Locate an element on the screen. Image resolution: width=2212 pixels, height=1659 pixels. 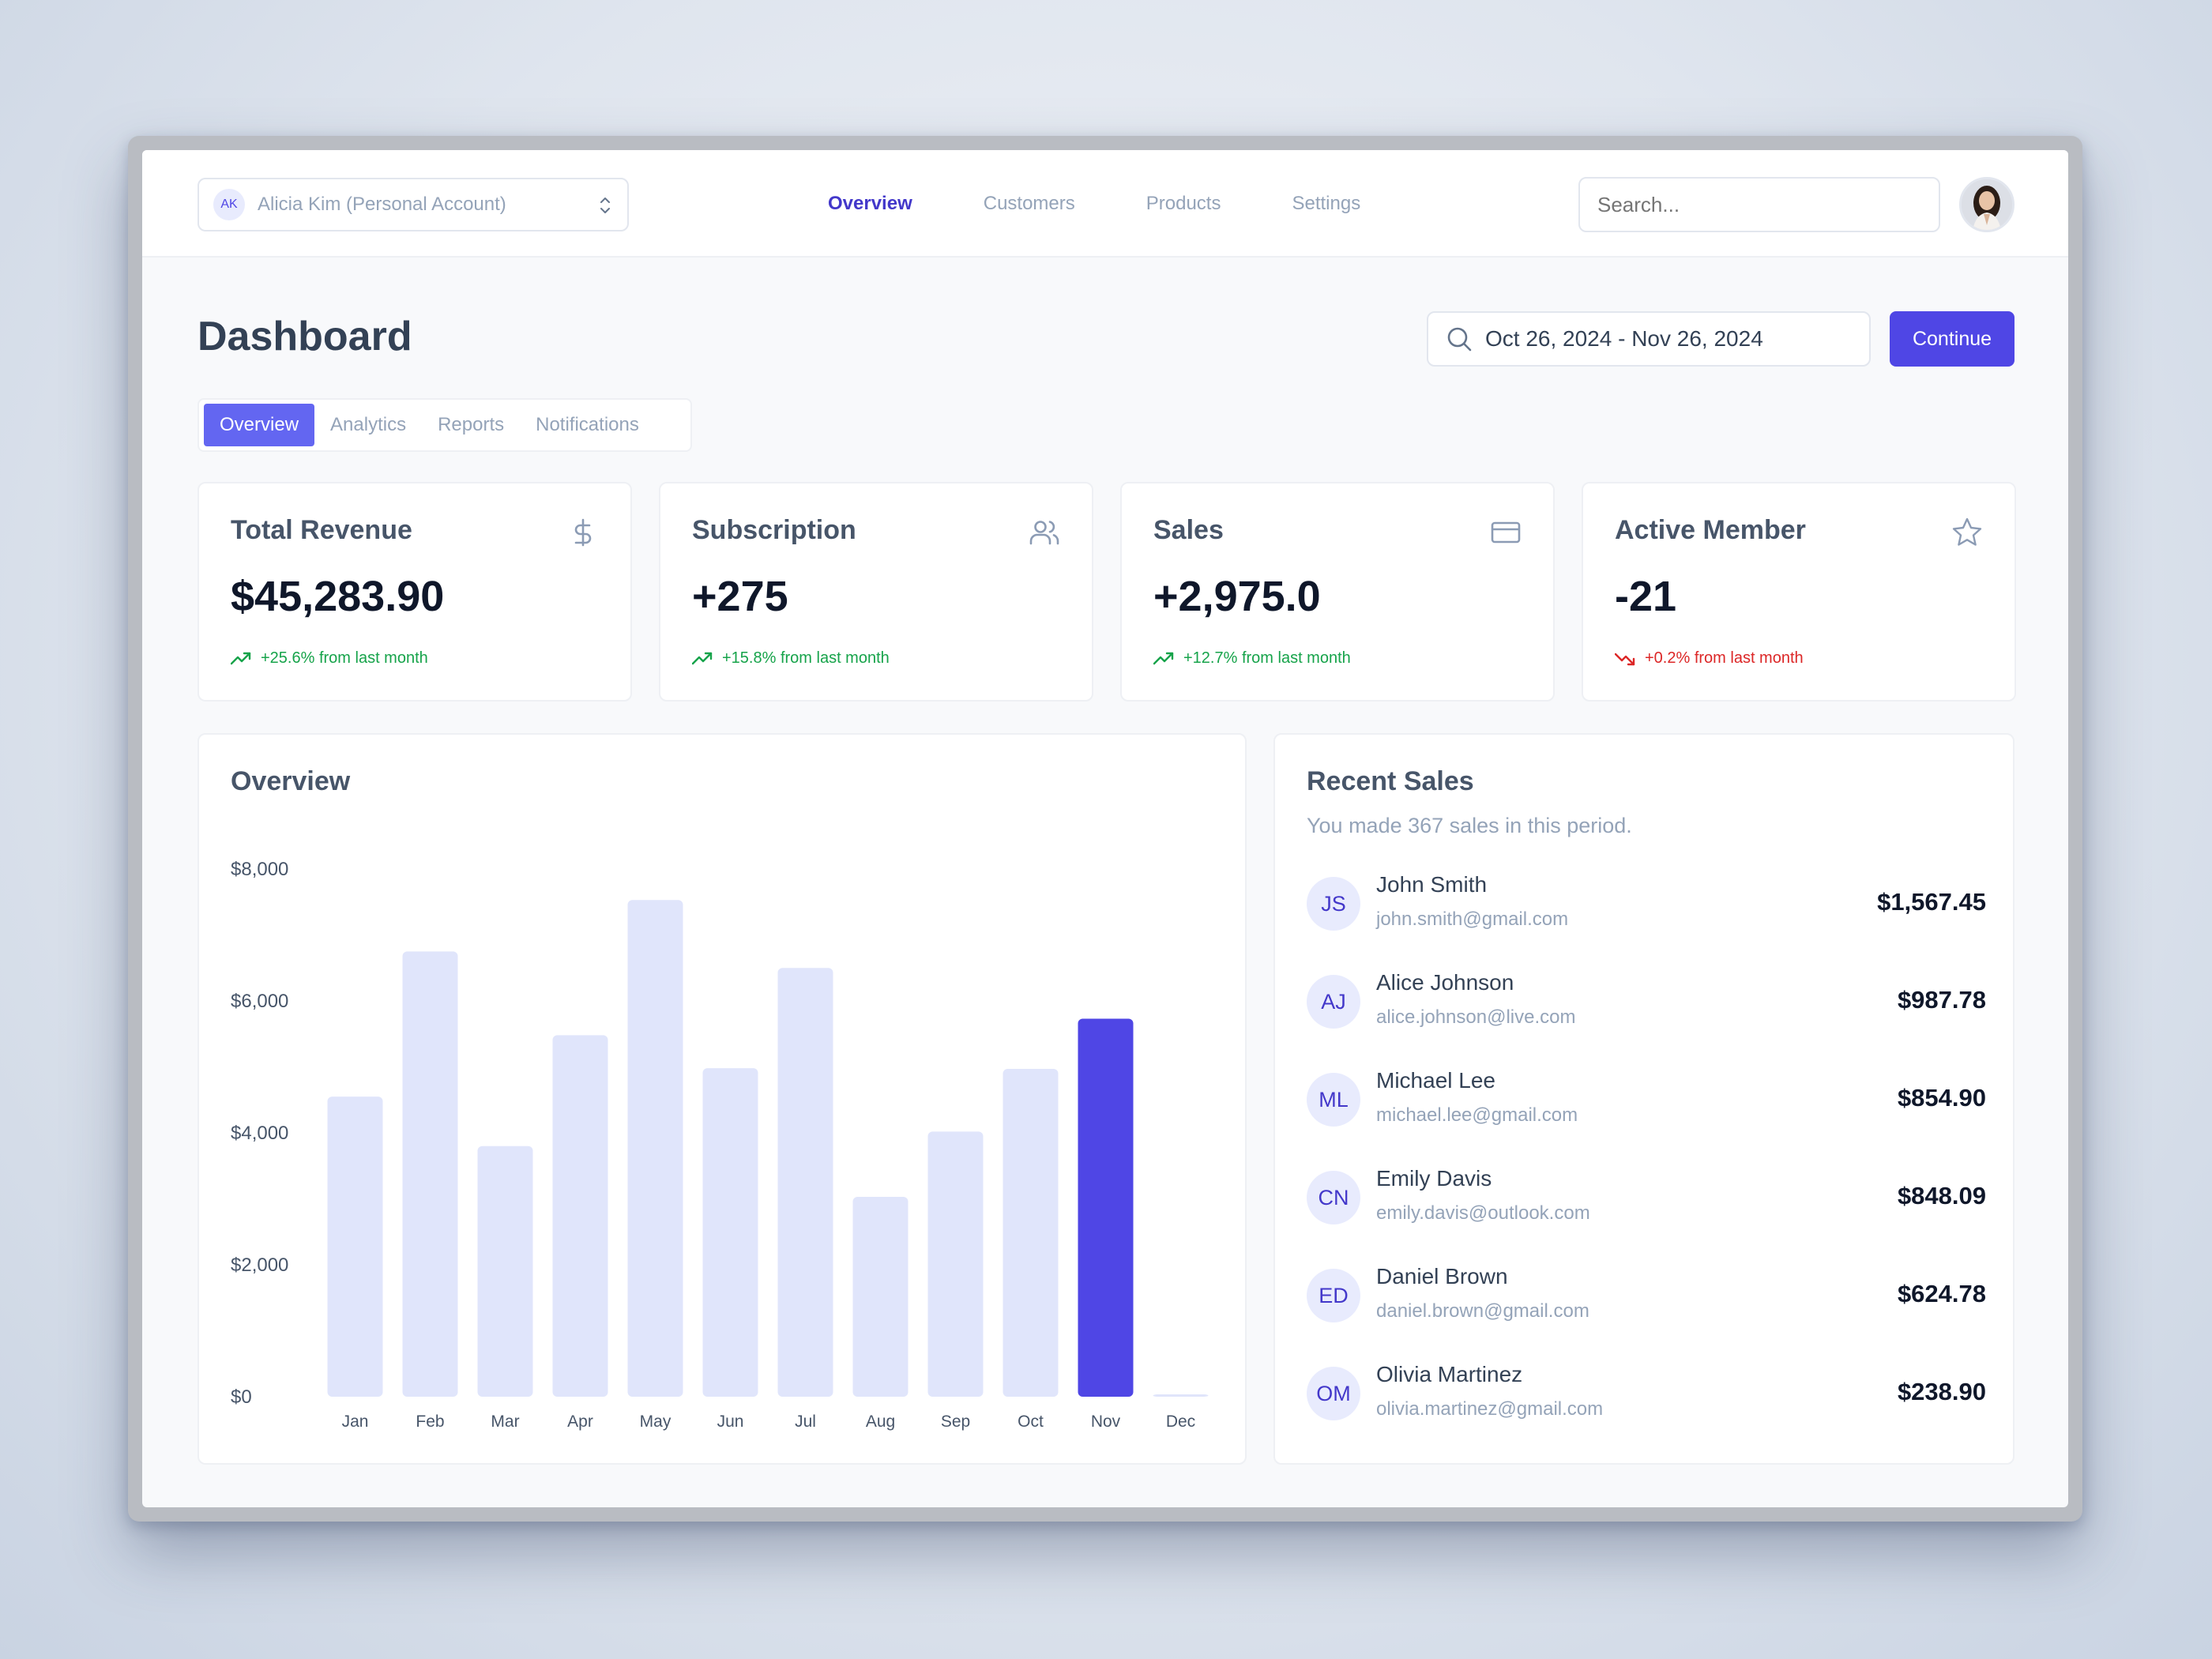
customer-avatar: AJ is located at coordinates (1333, 1002).